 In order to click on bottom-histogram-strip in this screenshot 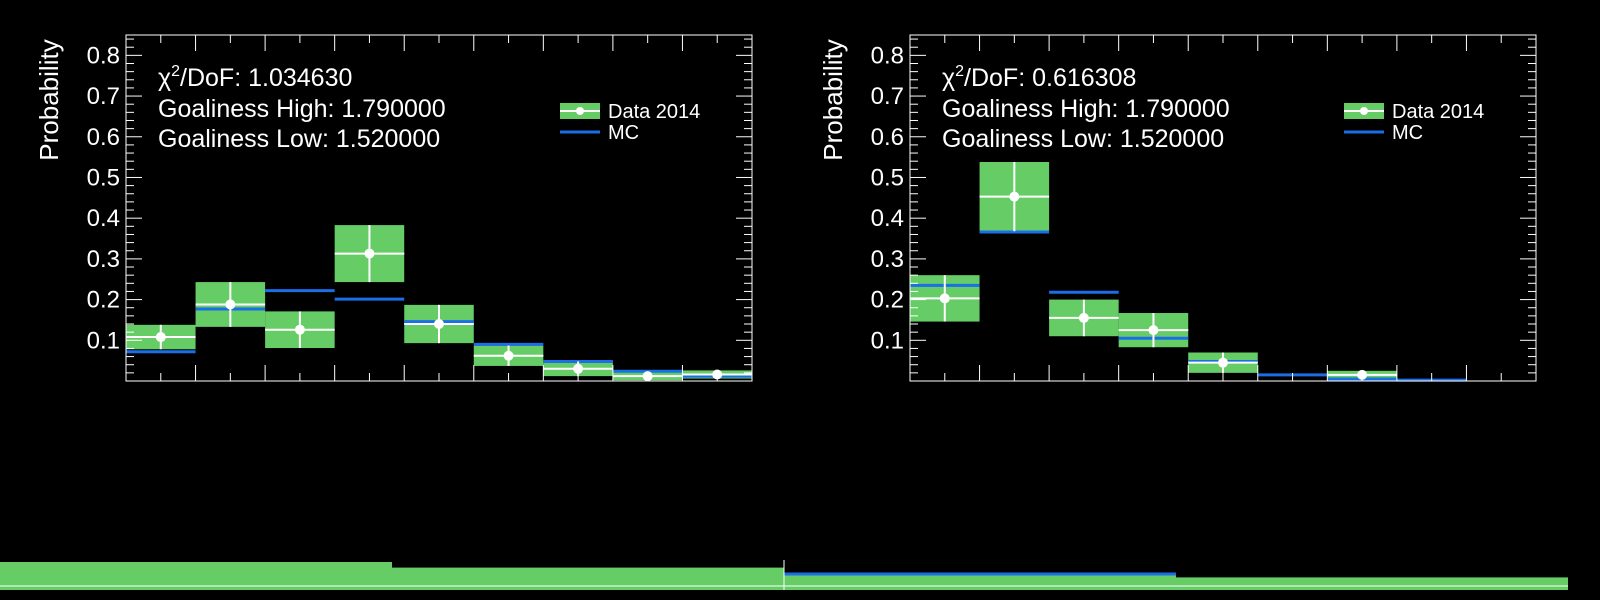, I will do `click(784, 575)`.